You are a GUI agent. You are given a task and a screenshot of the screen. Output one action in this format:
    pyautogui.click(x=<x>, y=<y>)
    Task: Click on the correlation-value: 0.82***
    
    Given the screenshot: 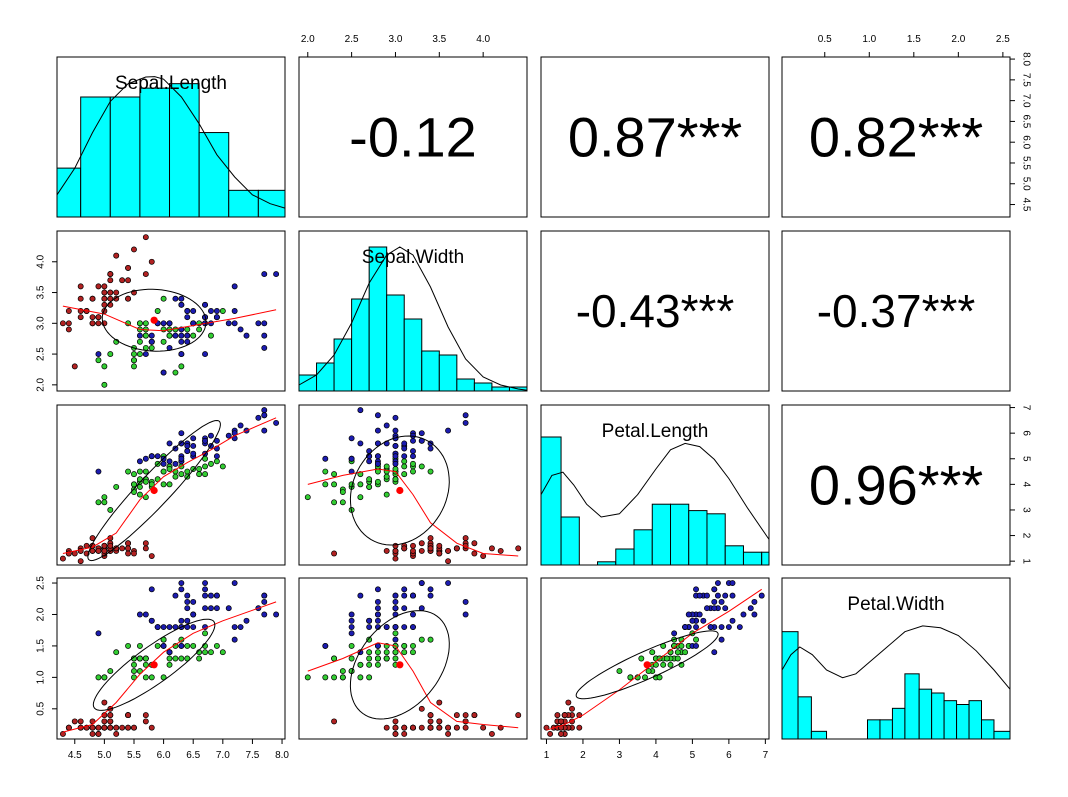 What is the action you would take?
    pyautogui.click(x=896, y=137)
    